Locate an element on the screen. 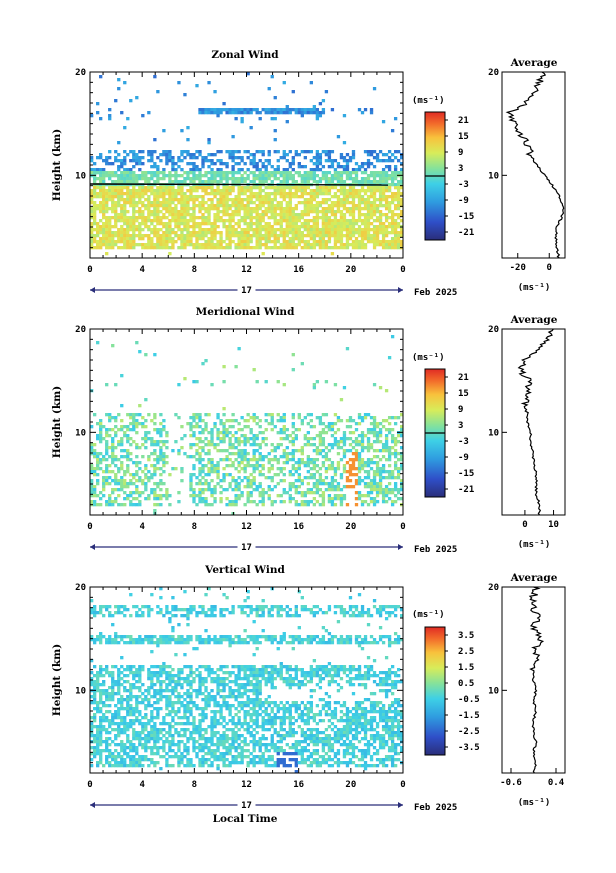 This screenshot has height=873, width=616. meridional-wind-average-x-tick-label: 10 is located at coordinates (553, 525).